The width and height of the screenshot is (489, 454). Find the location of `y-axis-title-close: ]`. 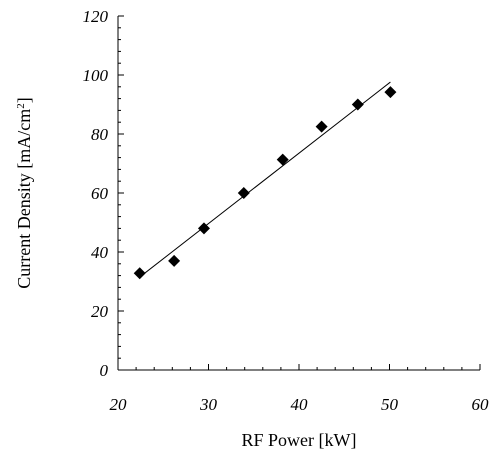

y-axis-title-close: ] is located at coordinates (24, 100).